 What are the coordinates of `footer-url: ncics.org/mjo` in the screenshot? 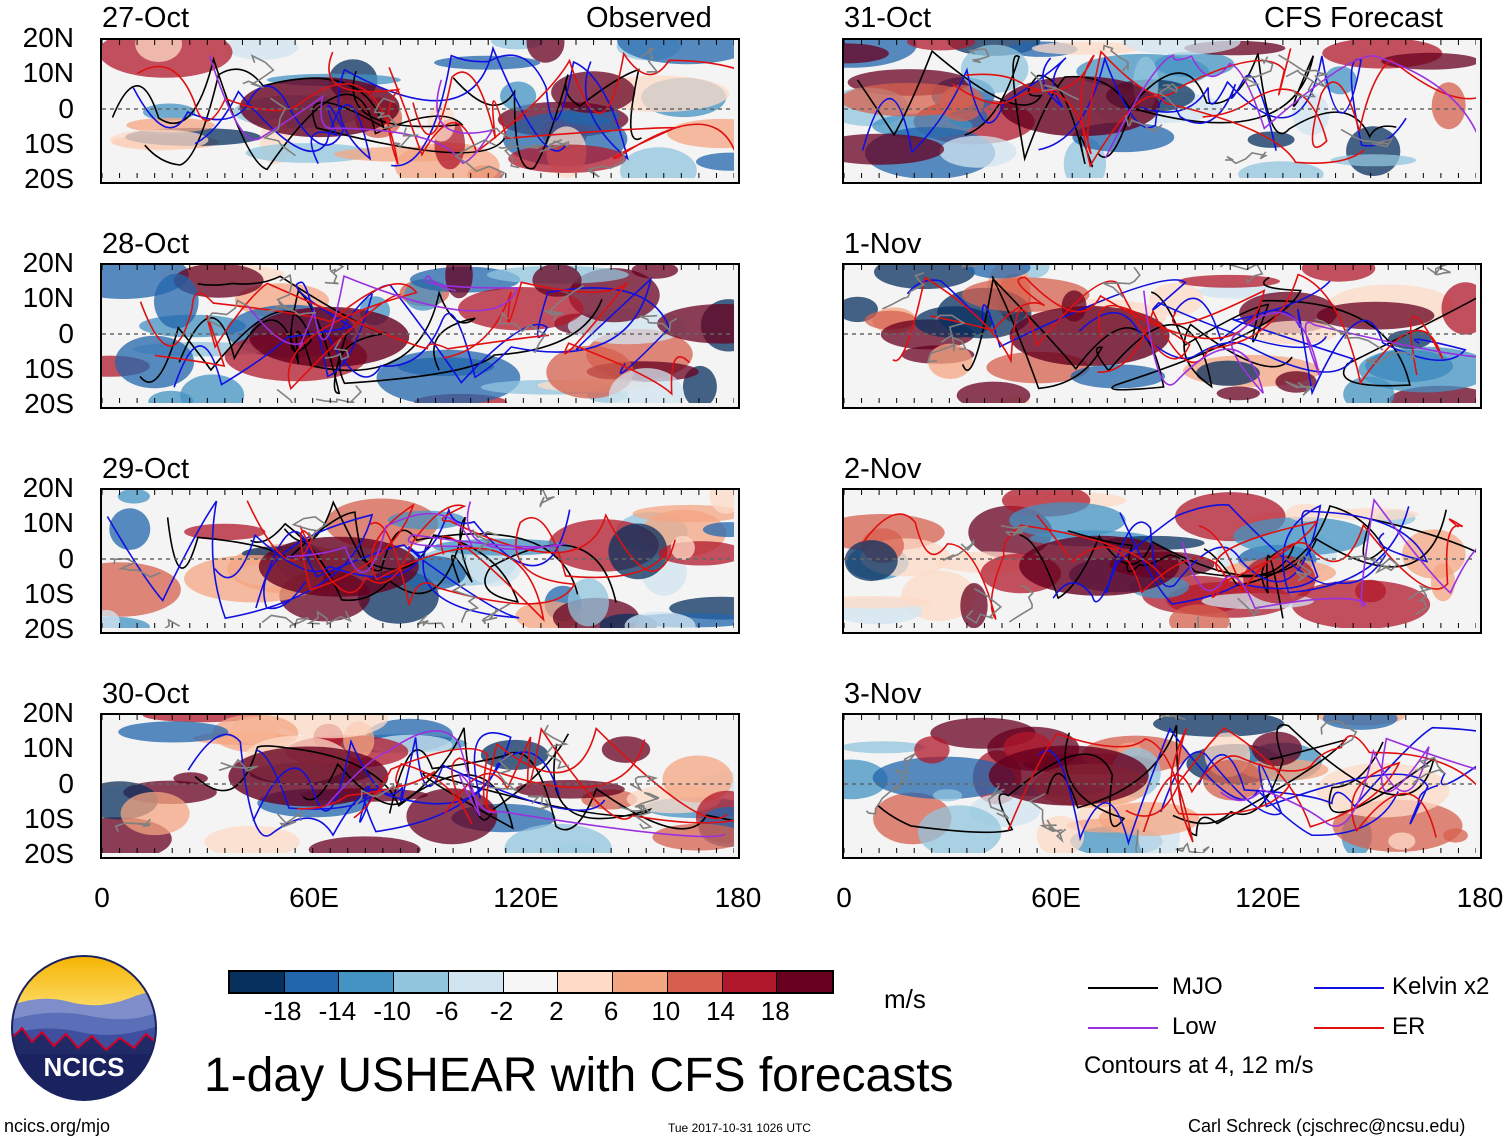 It's located at (57, 1126).